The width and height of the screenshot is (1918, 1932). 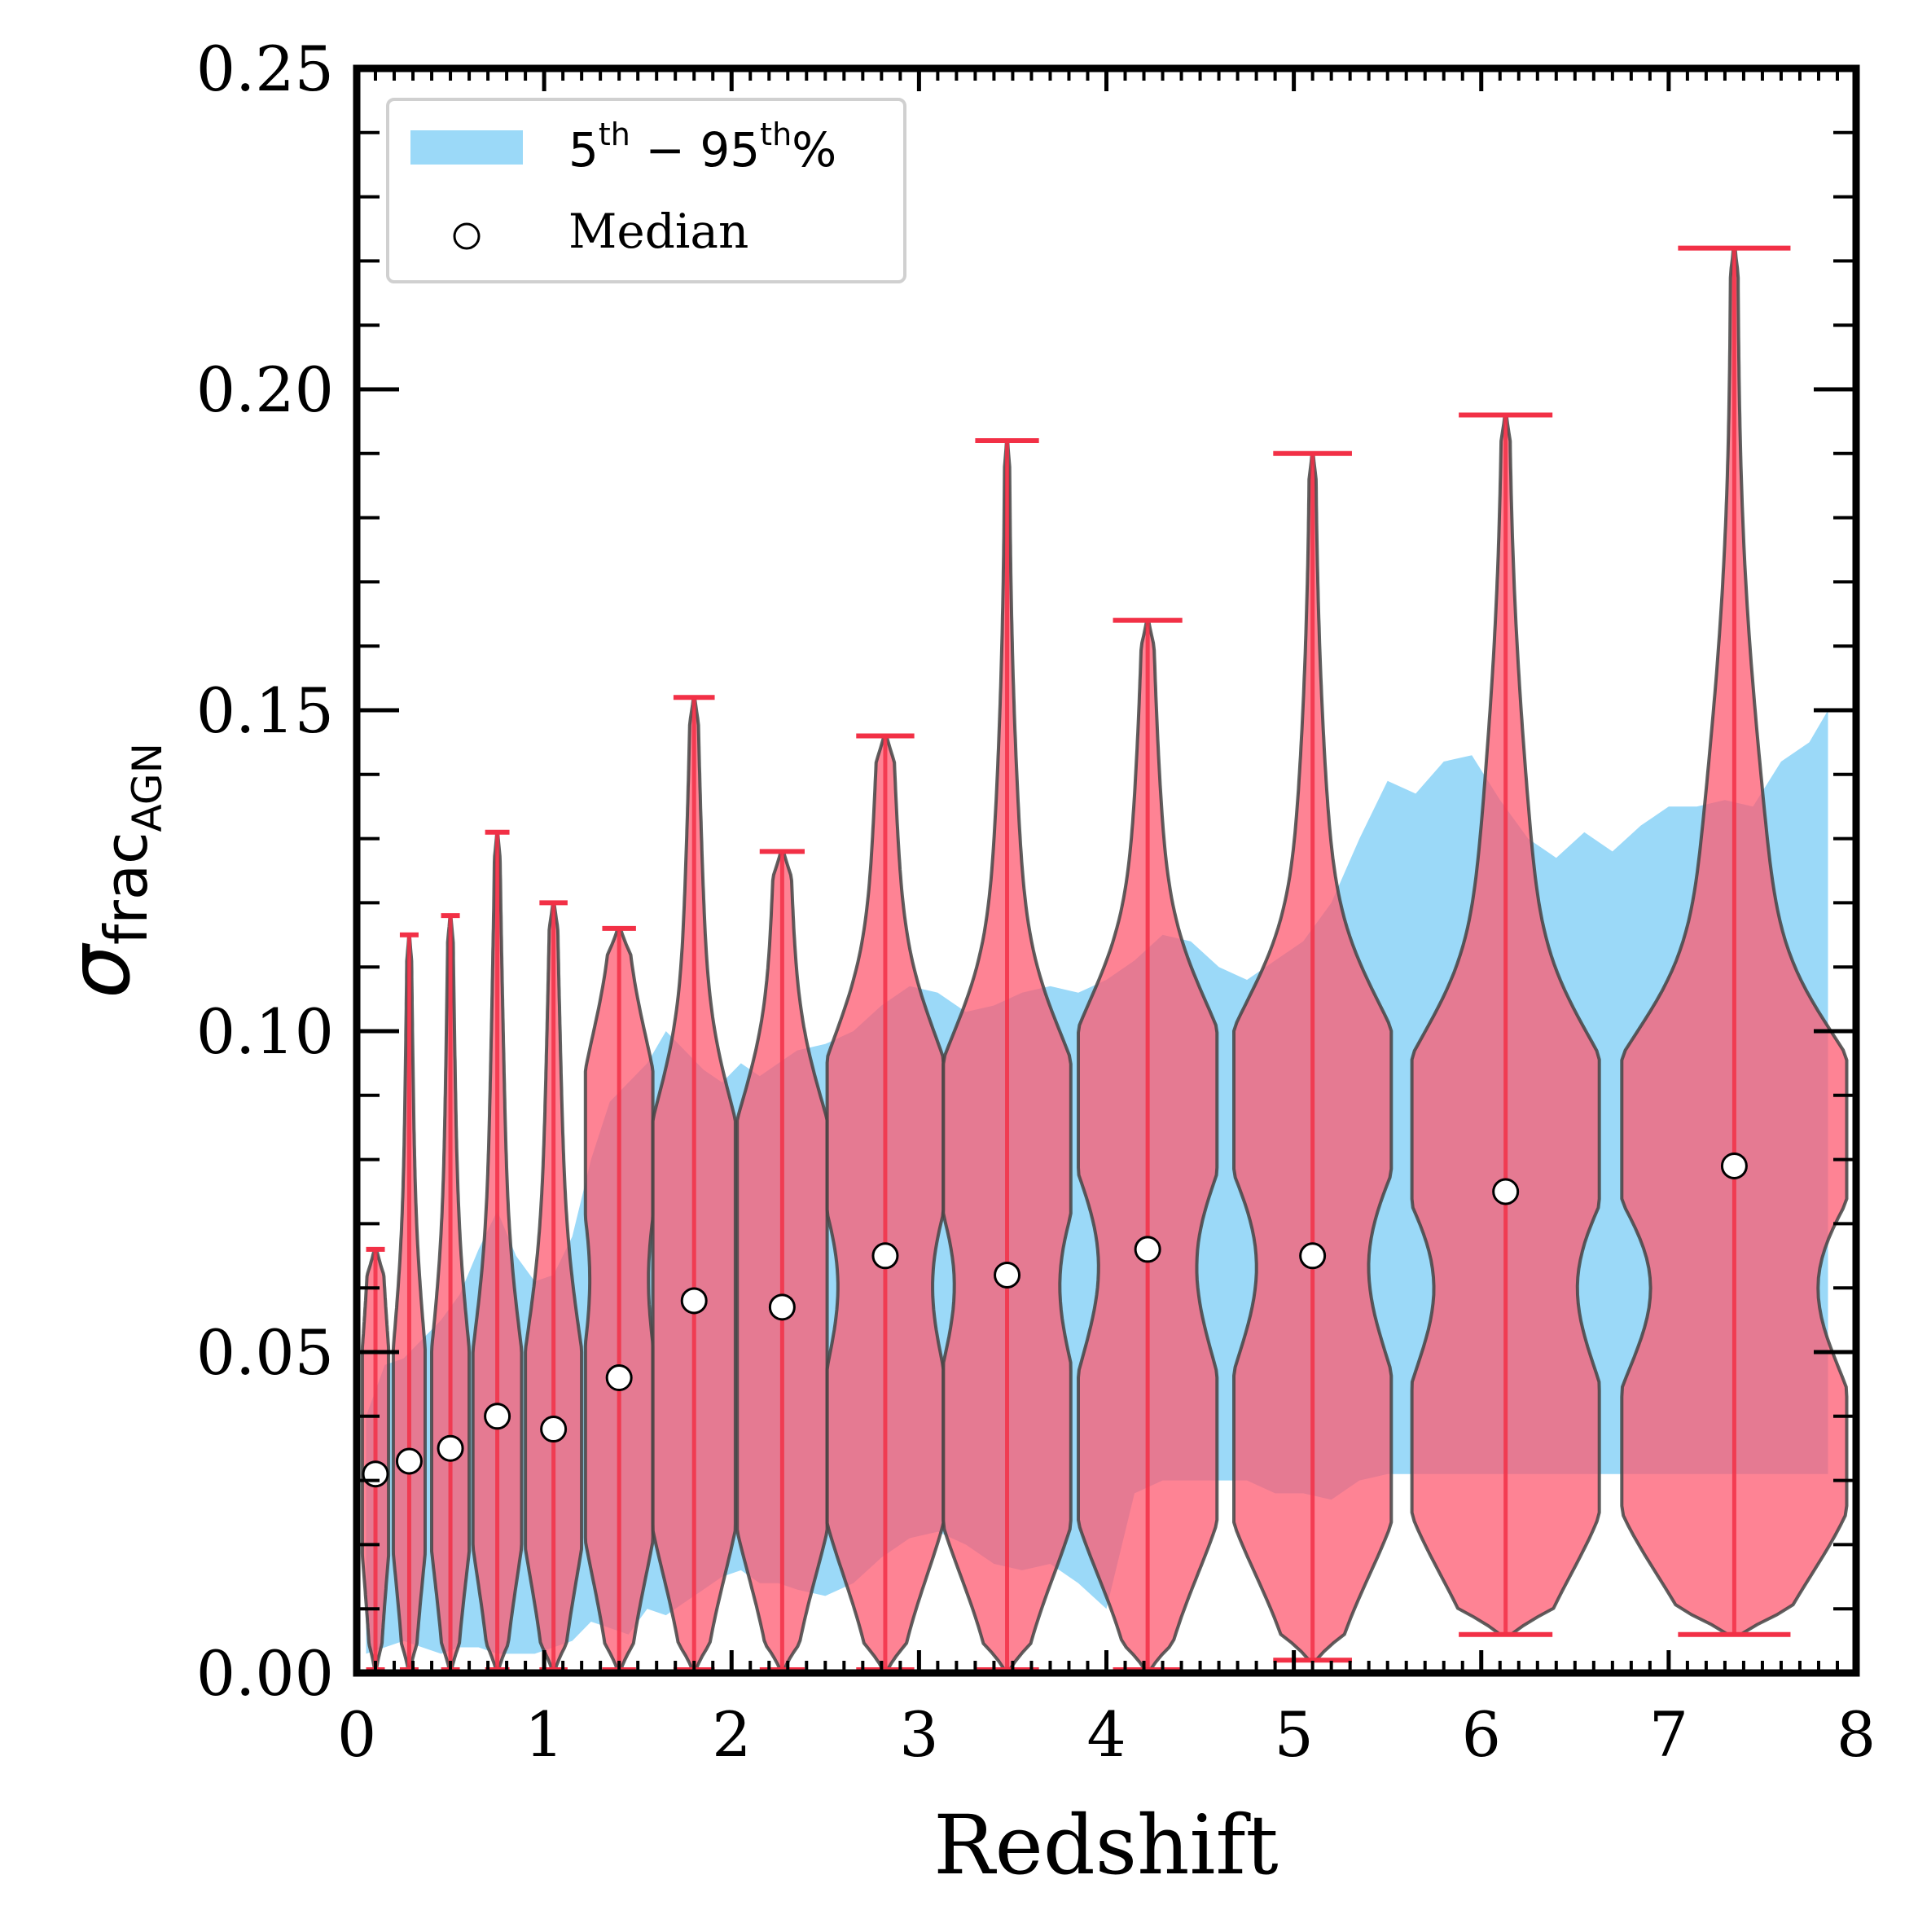 I want to click on y-tick-label: 0.15, so click(x=265, y=711).